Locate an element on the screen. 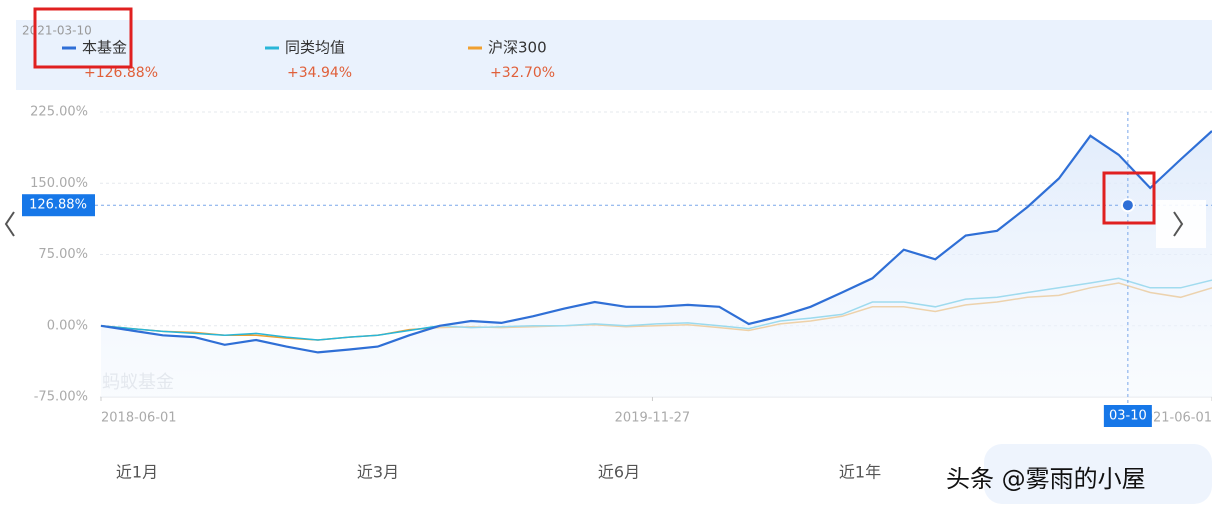 The width and height of the screenshot is (1212, 514). legend-panel is located at coordinates (614, 55).